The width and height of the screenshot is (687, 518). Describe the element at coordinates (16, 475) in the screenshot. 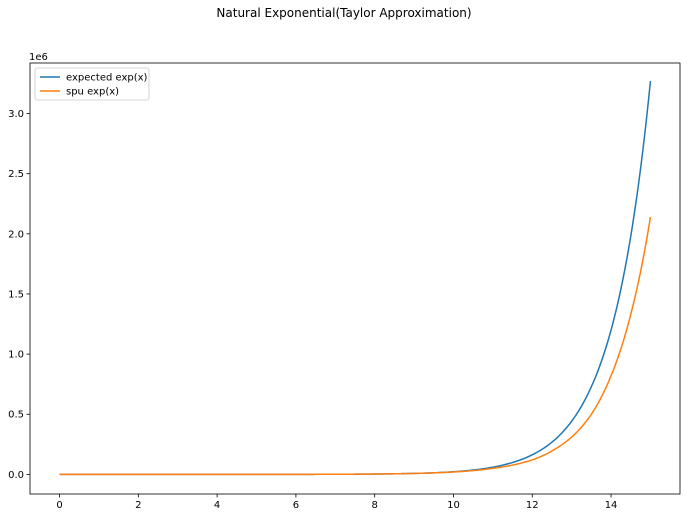

I see `y-tick-label: 0.0` at that location.